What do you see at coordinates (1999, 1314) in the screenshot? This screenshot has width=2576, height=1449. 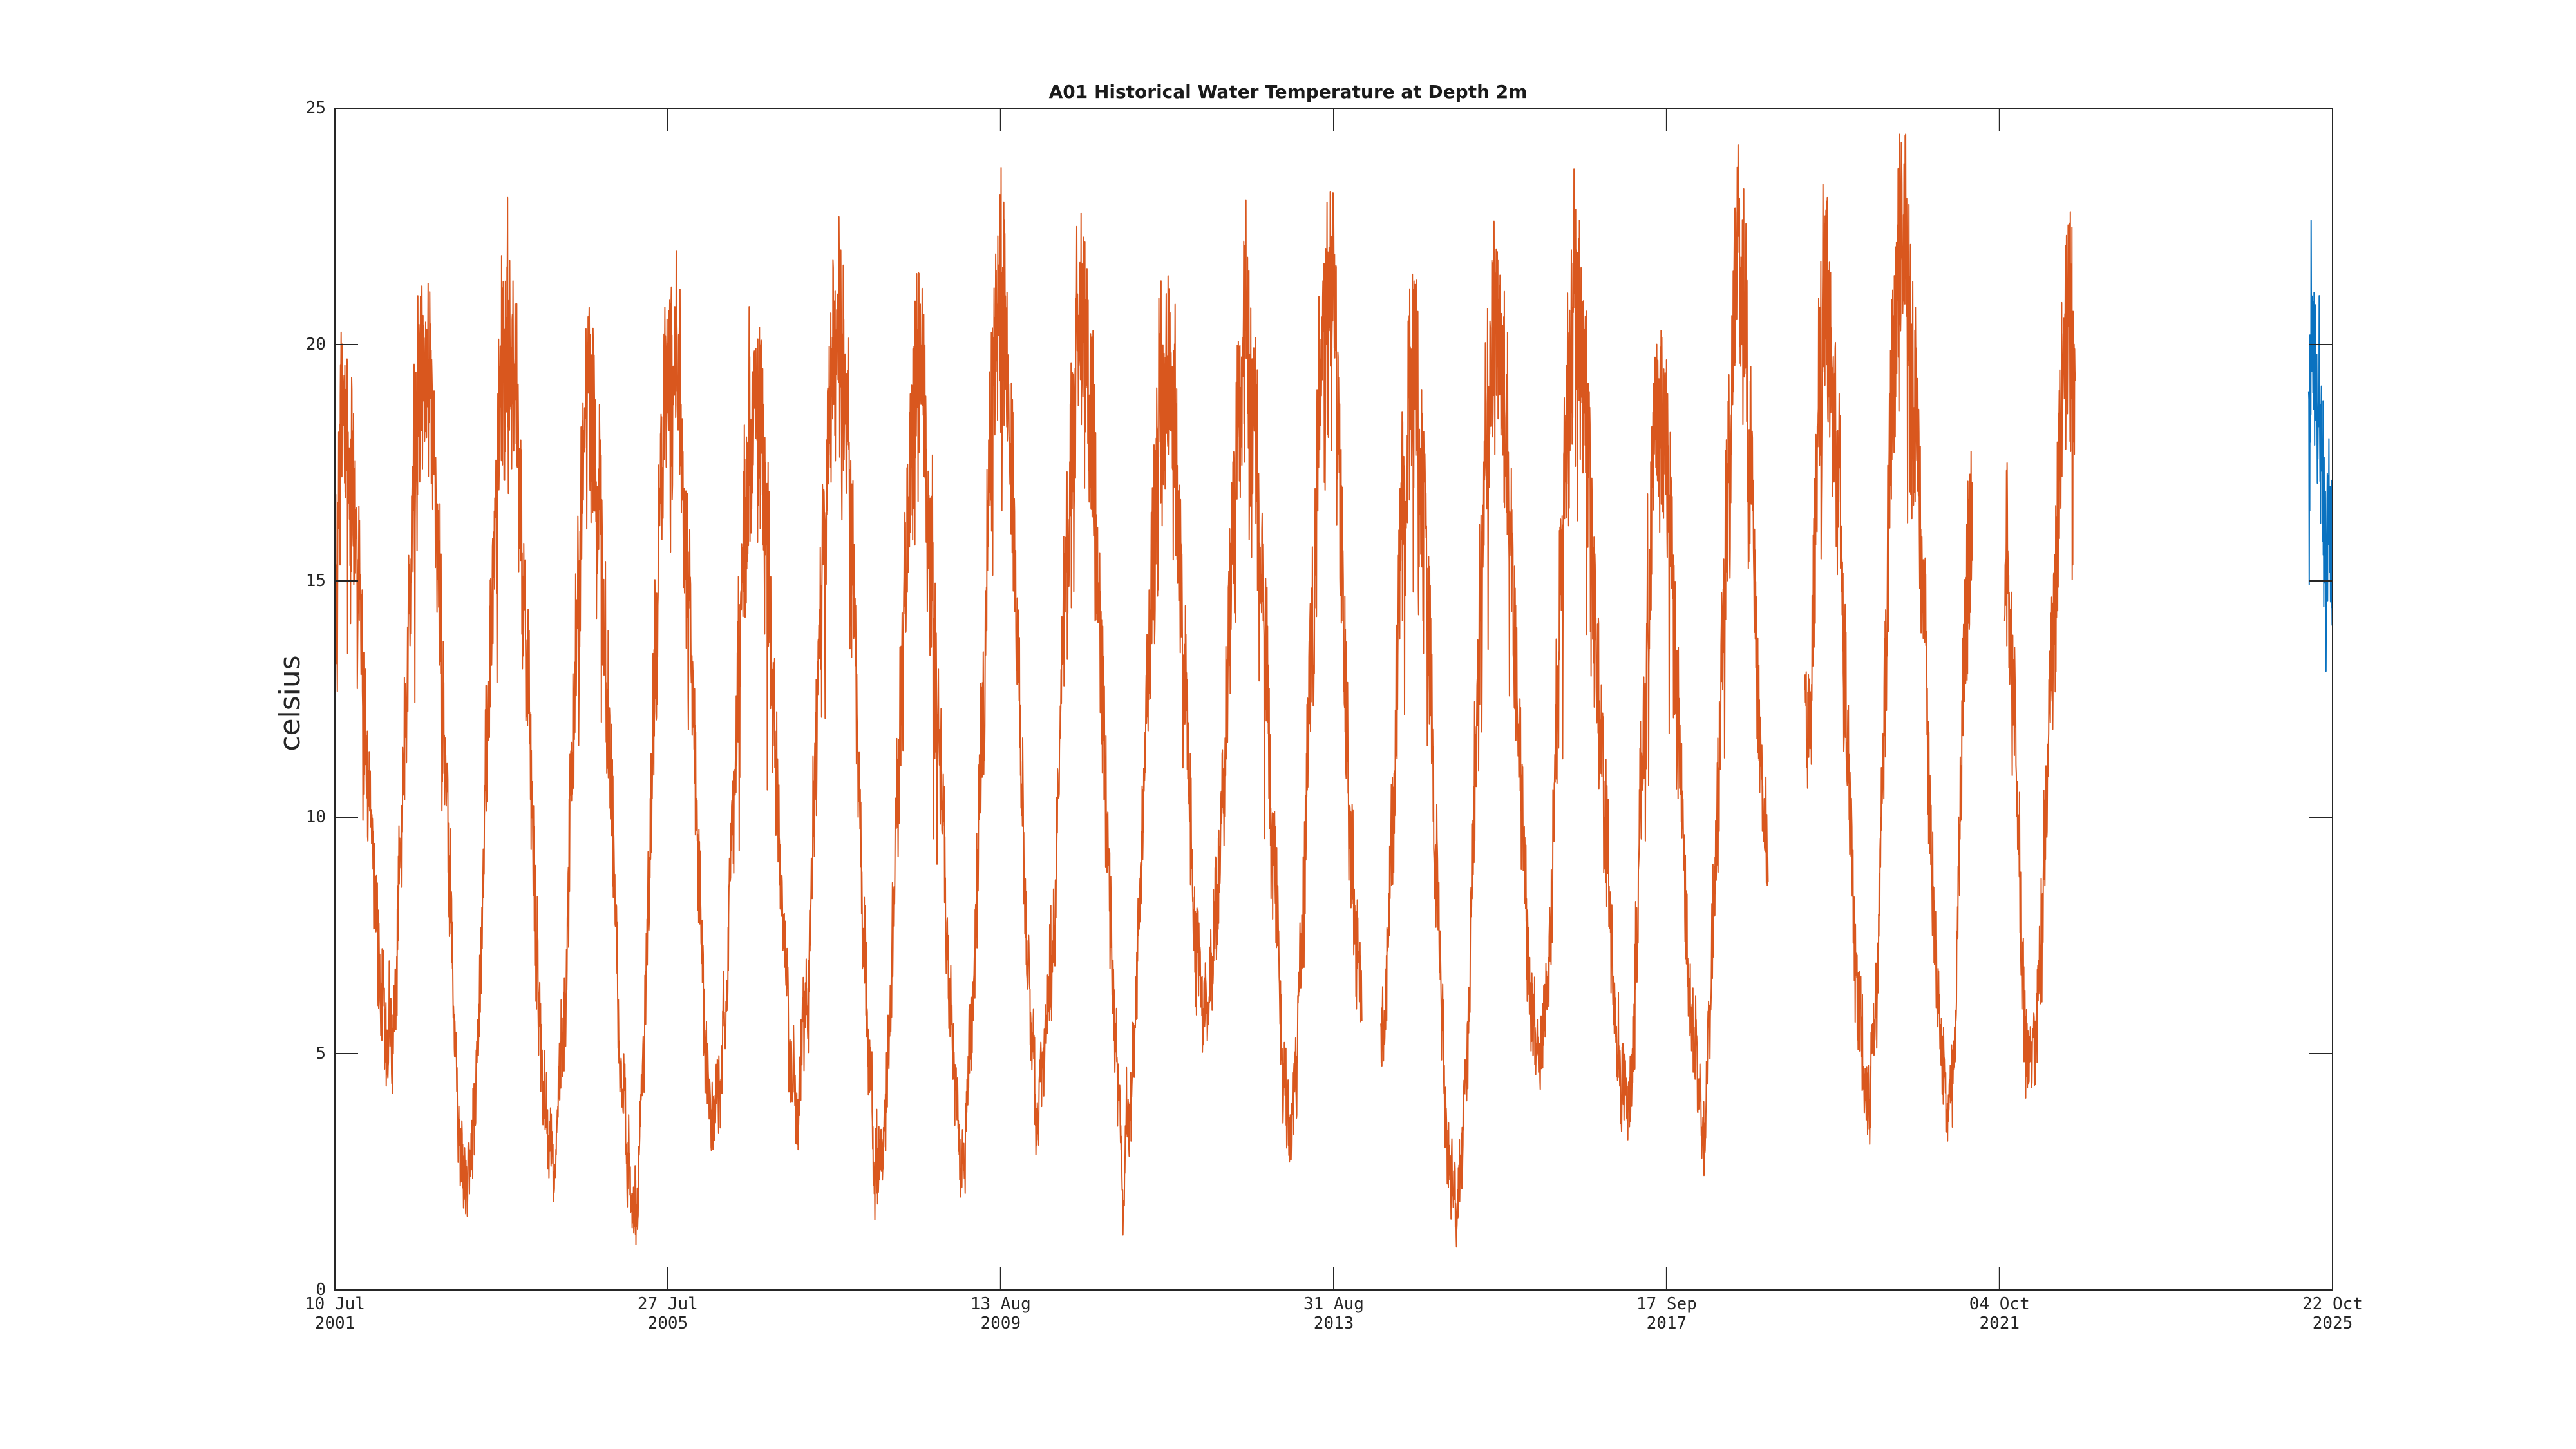 I see `x-tick-label: 04 Oct 2021` at bounding box center [1999, 1314].